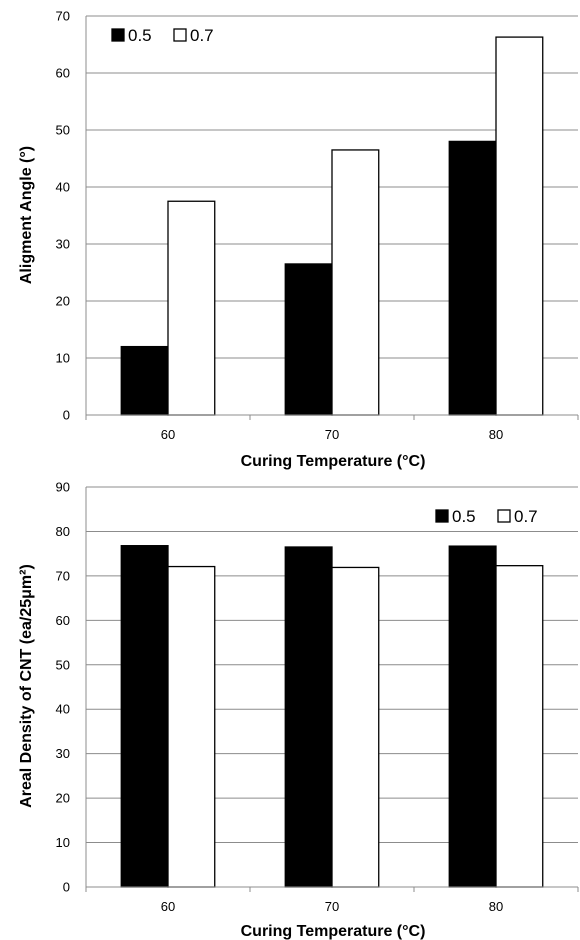  I want to click on y-tick-label: 80, so click(63, 531).